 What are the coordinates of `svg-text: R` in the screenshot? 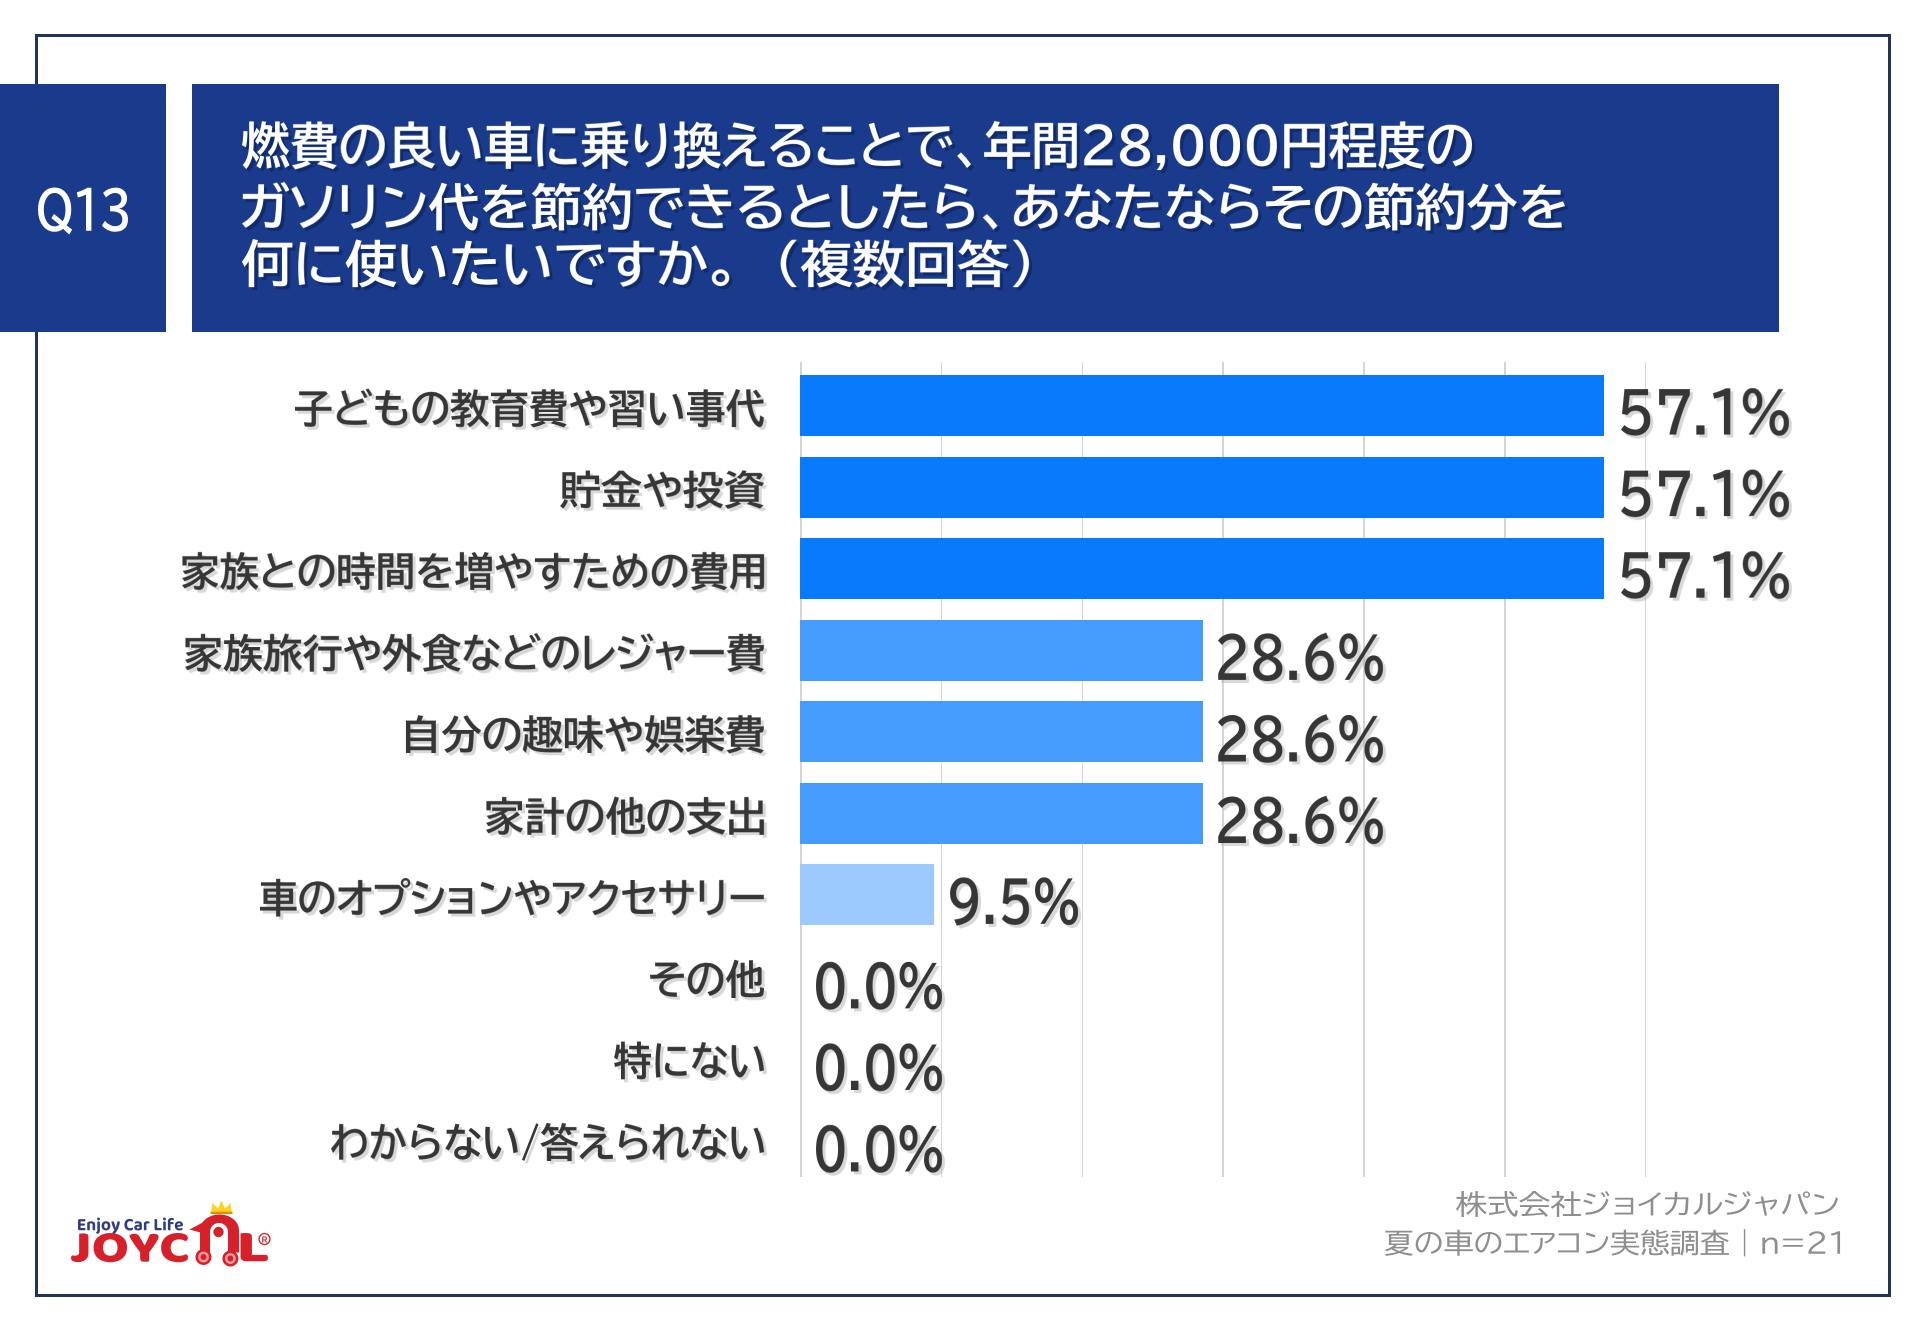 It's located at (265, 1239).